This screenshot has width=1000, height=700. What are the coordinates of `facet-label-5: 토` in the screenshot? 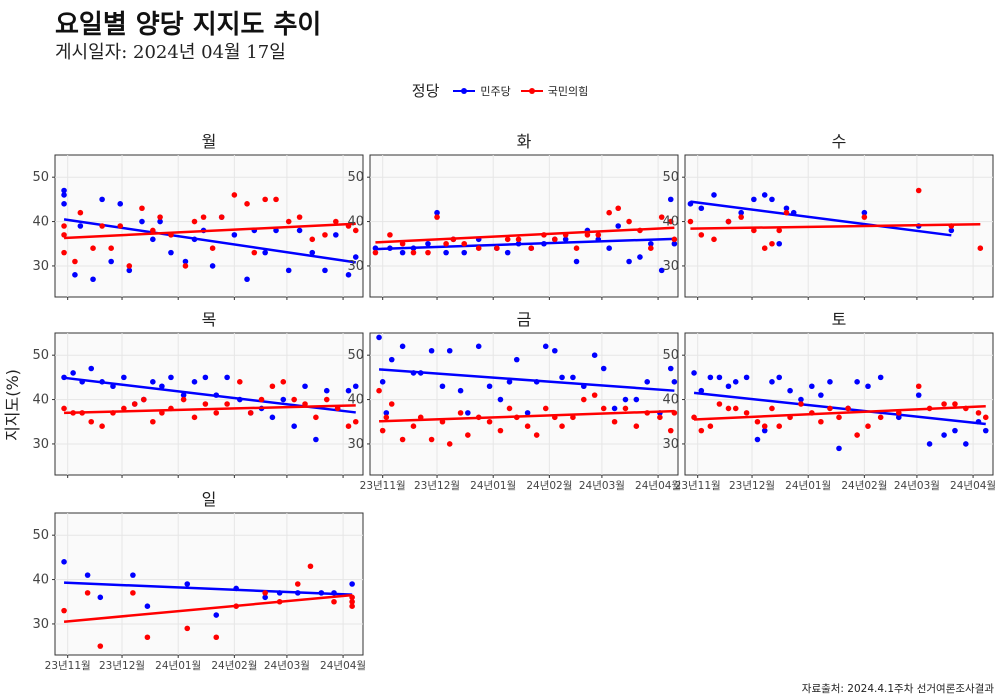 It's located at (839, 319).